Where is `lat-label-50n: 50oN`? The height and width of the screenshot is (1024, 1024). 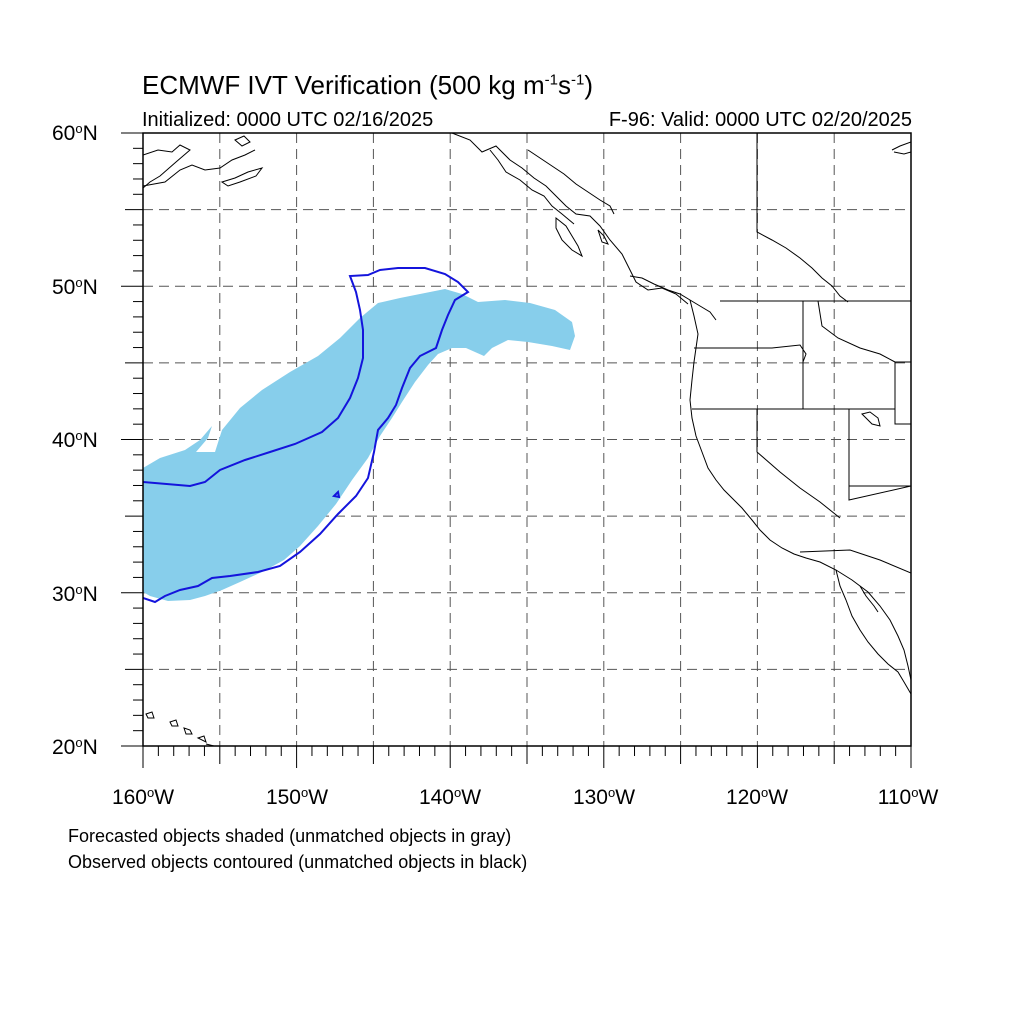
lat-label-50n: 50oN is located at coordinates (75, 287).